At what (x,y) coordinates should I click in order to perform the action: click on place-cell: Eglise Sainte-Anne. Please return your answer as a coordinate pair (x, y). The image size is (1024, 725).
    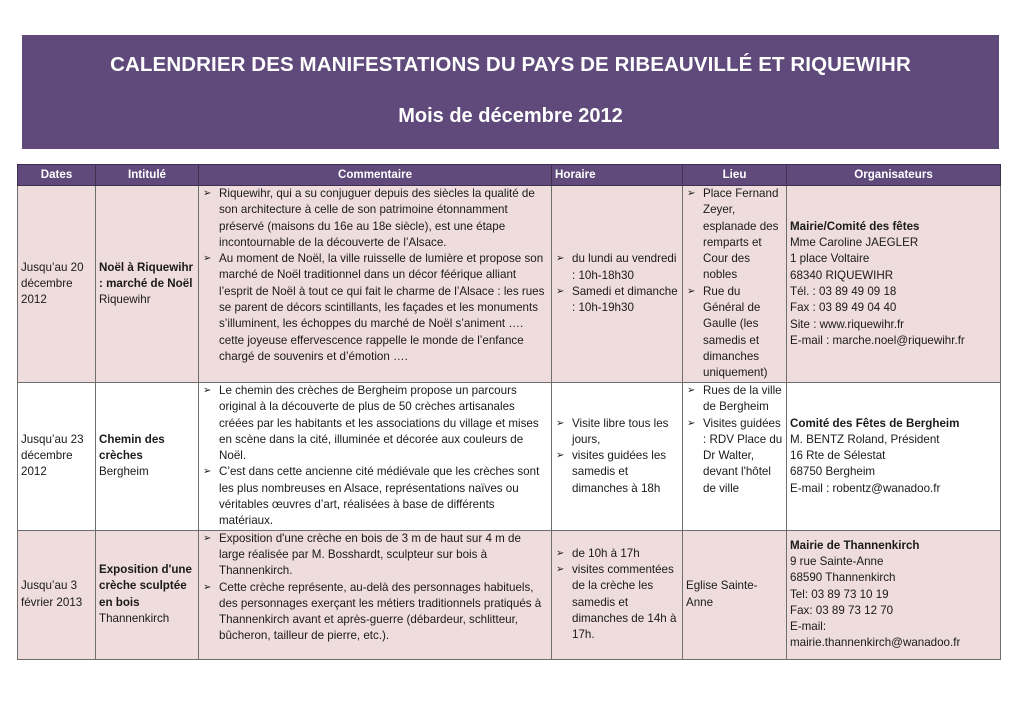
    Looking at the image, I should click on (734, 594).